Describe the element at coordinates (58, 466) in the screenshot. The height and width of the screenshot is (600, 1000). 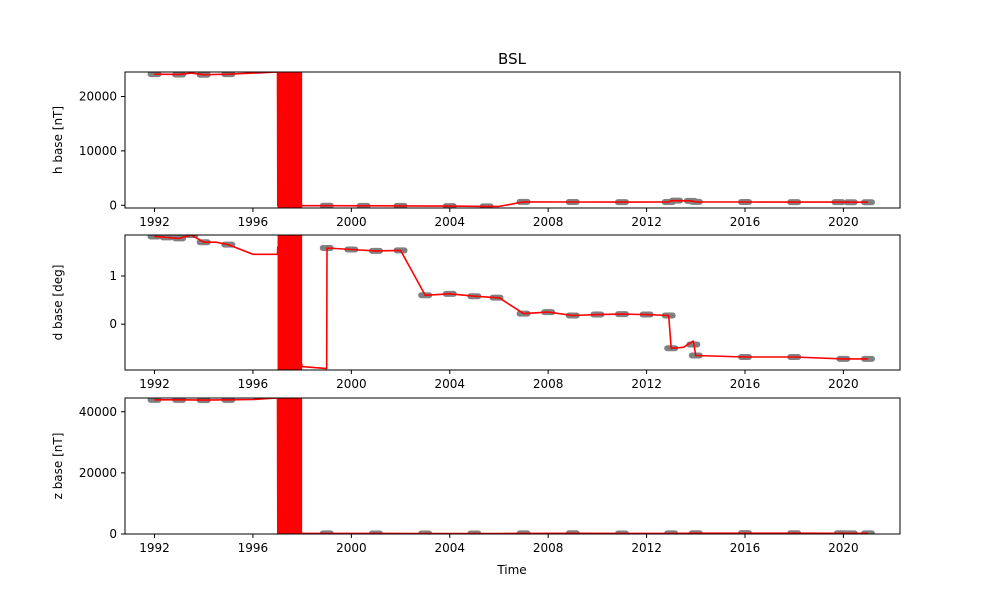
I see `y-axis-label: z base [nT]` at that location.